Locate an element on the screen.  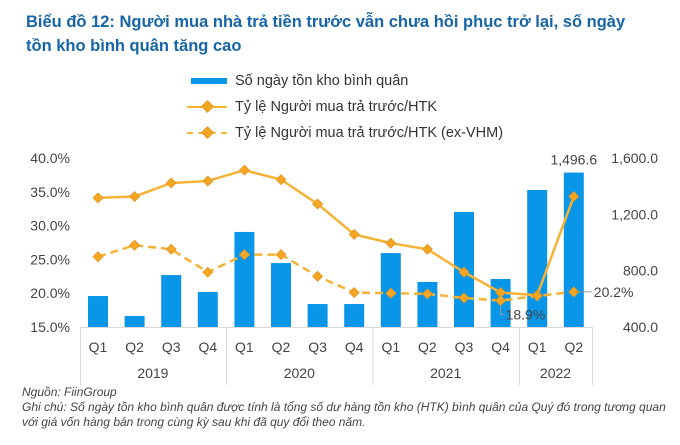
leader-line is located at coordinates (502, 310).